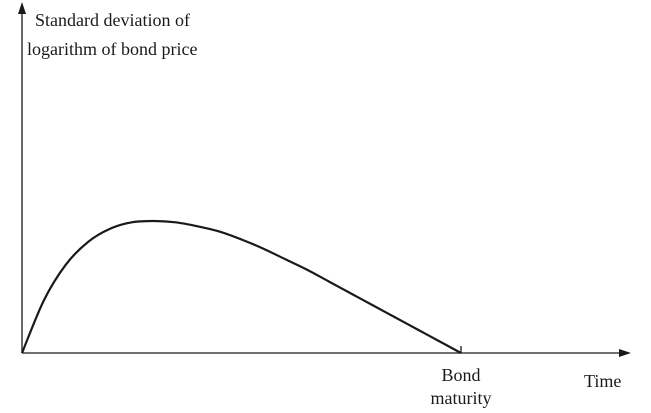 The height and width of the screenshot is (413, 651). Describe the element at coordinates (22, 8) in the screenshot. I see `y-axis-arrowhead` at that location.